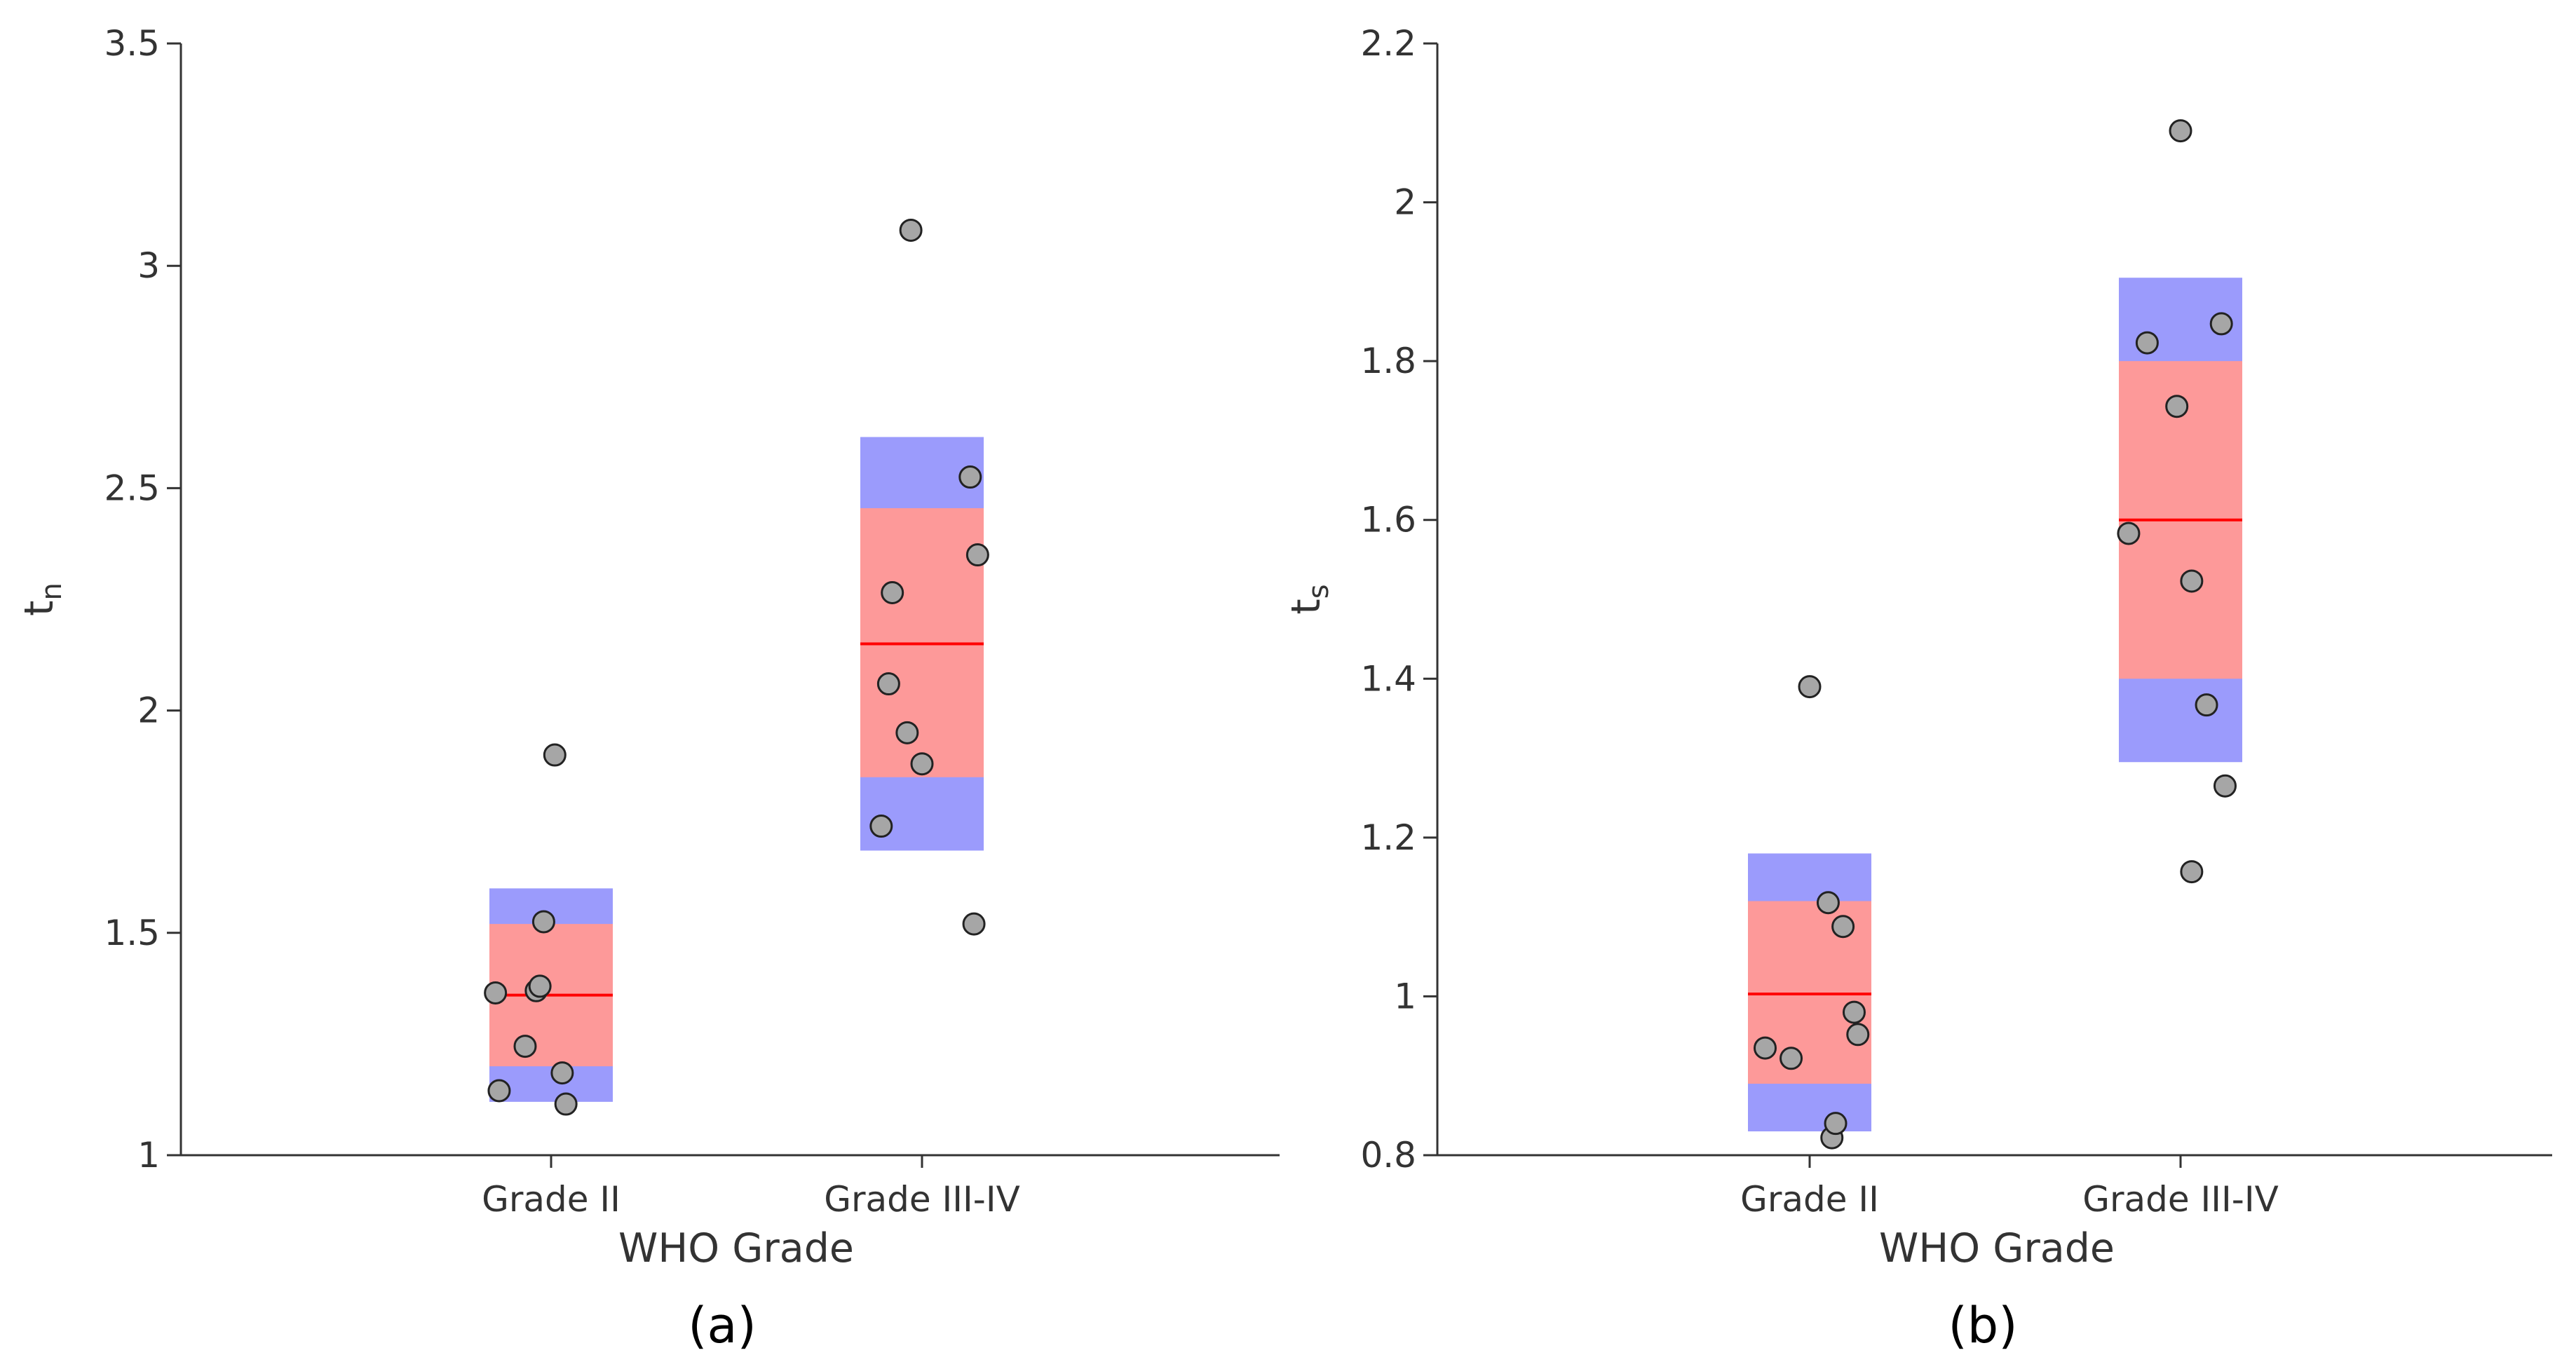 The width and height of the screenshot is (2576, 1369). What do you see at coordinates (132, 488) in the screenshot?
I see `y-tick-label: 2.5` at bounding box center [132, 488].